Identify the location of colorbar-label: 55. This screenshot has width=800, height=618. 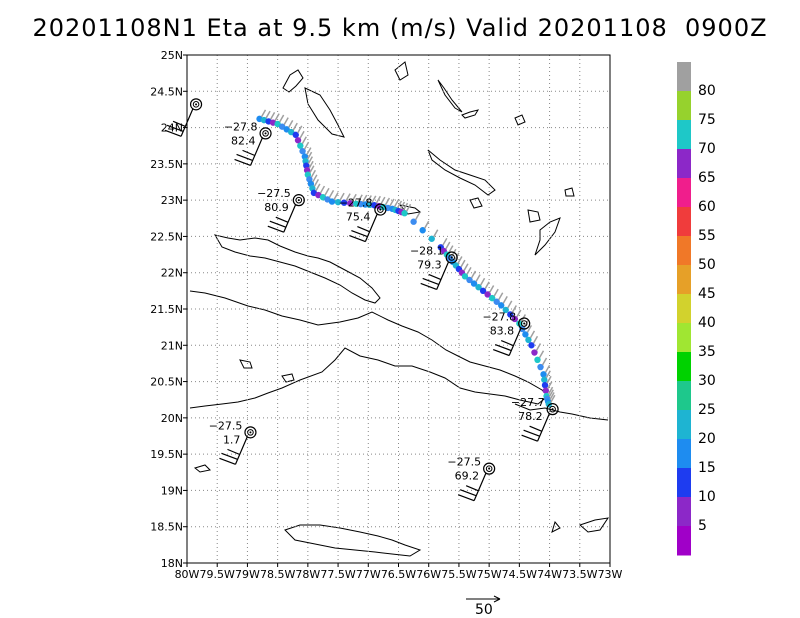
(707, 236).